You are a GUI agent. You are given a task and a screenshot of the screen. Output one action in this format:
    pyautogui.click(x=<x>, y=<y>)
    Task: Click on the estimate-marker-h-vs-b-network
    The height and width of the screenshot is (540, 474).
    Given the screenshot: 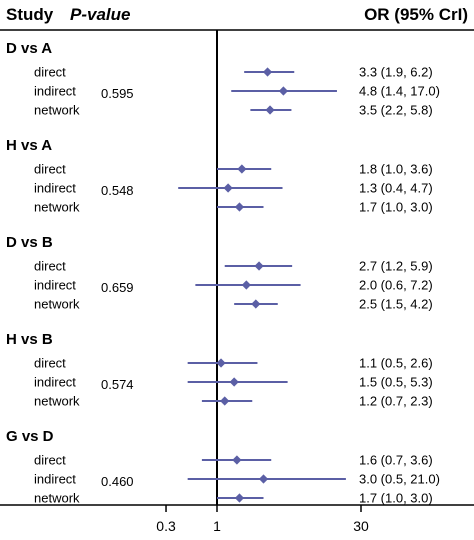 What is the action you would take?
    pyautogui.click(x=225, y=401)
    